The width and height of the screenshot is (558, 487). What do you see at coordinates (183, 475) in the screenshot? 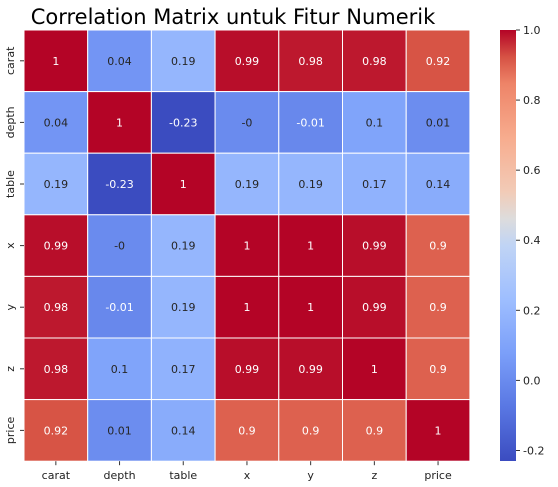
I see `column-tick-label: table` at bounding box center [183, 475].